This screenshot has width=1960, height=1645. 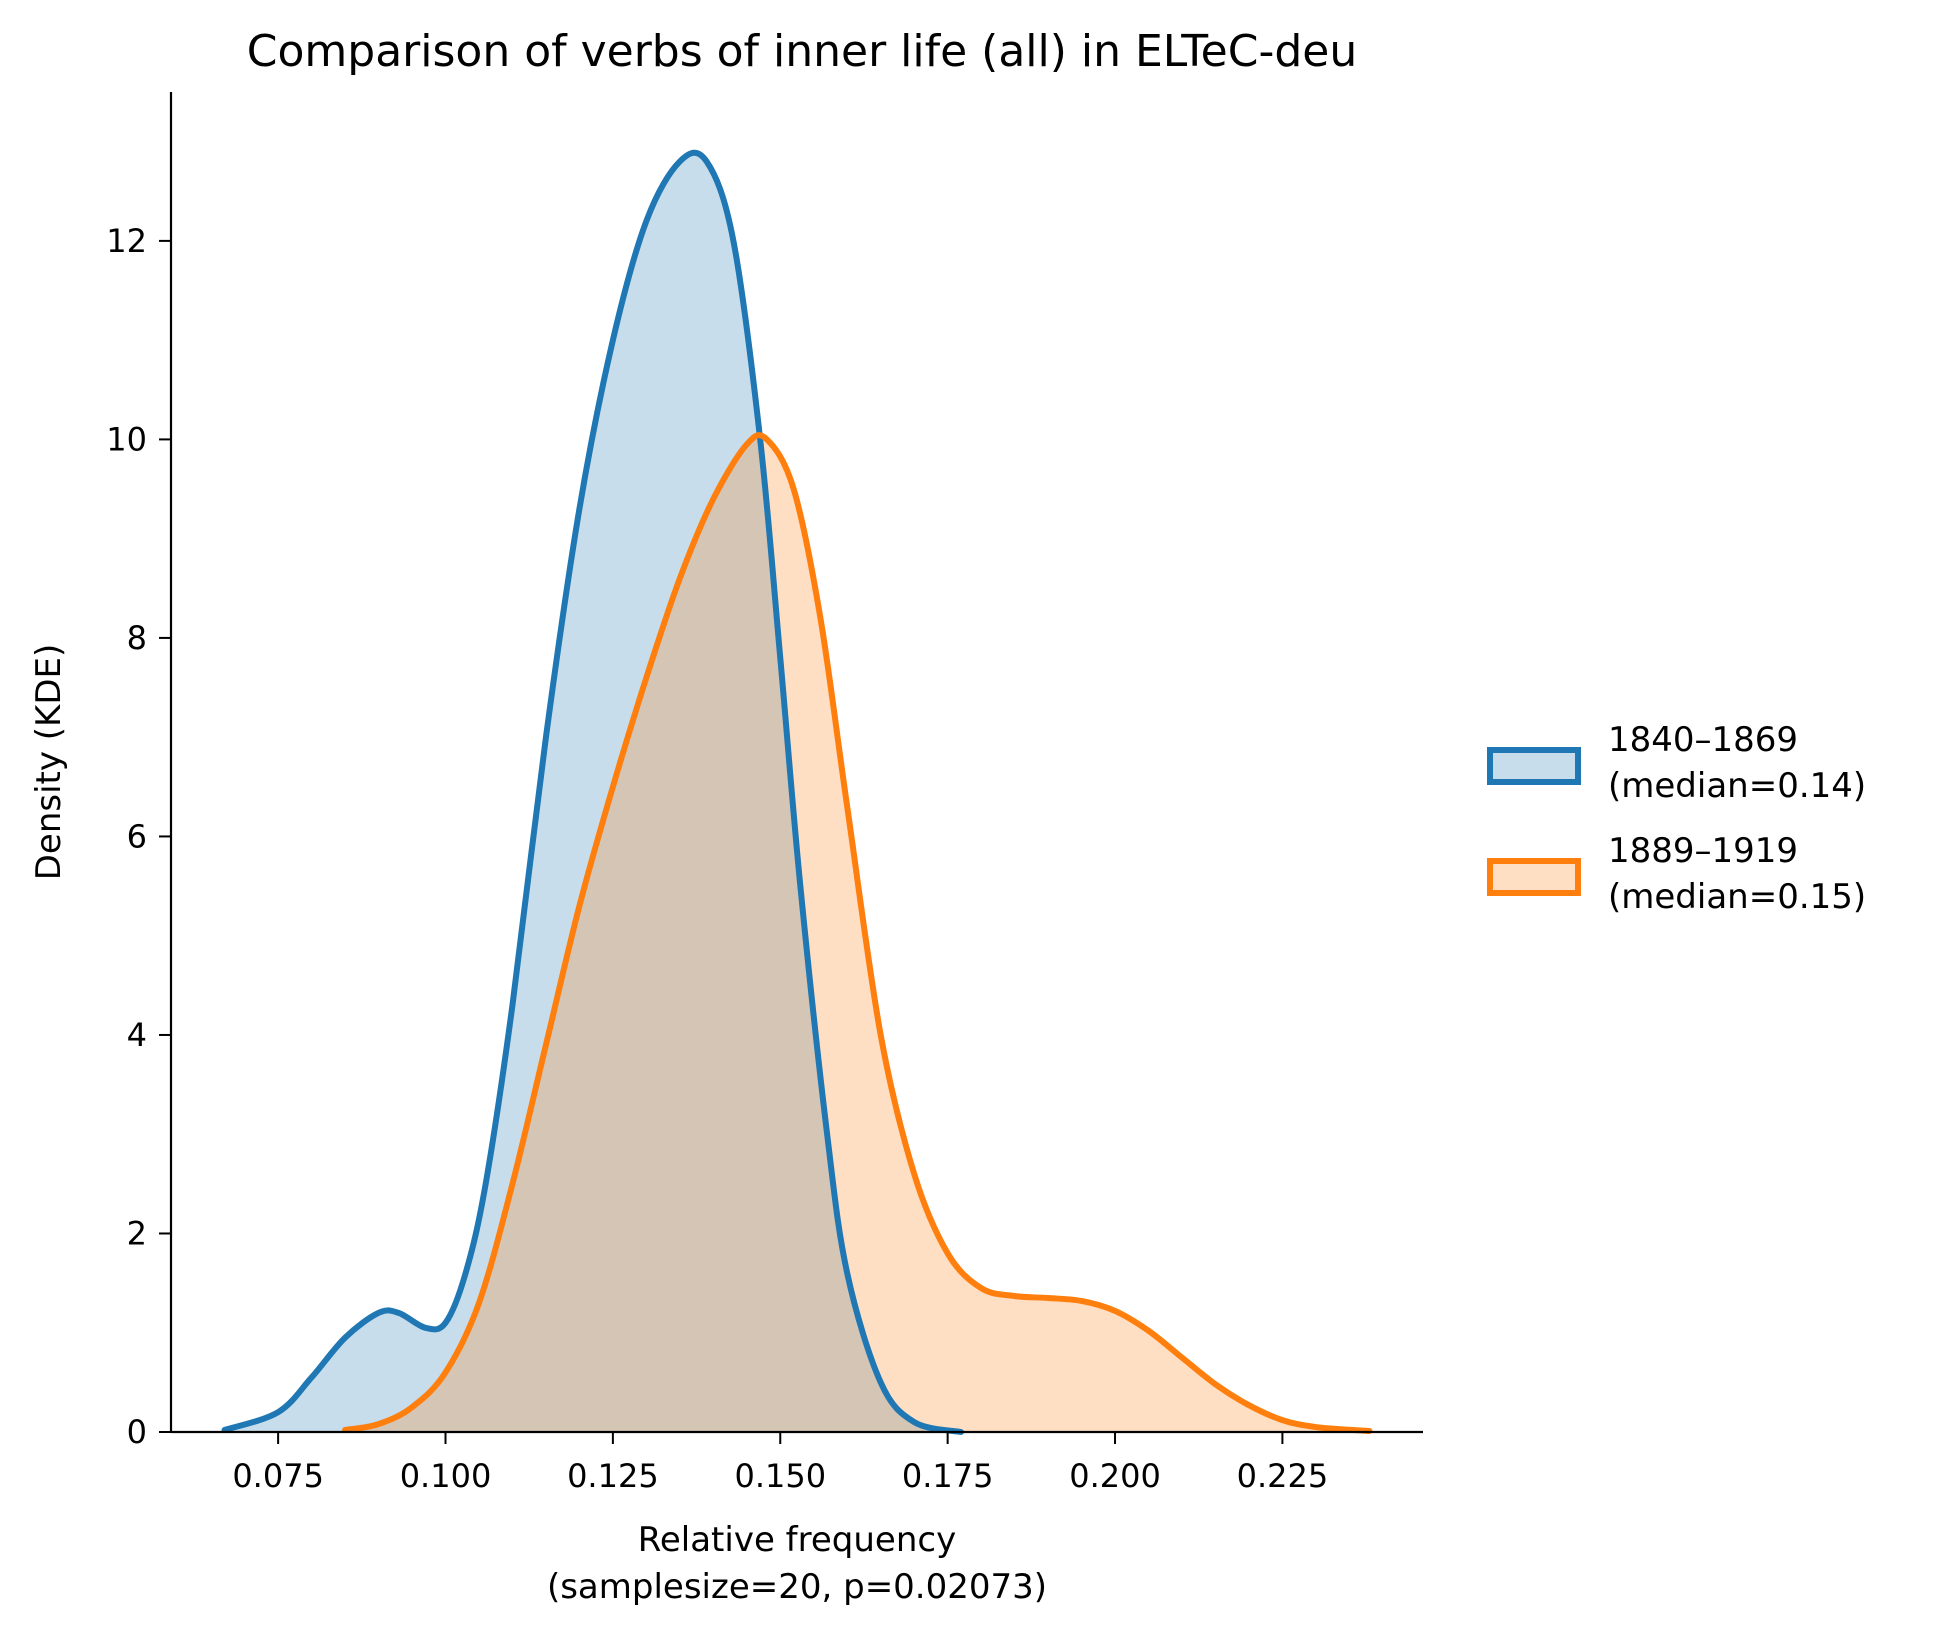 What do you see at coordinates (797, 1540) in the screenshot?
I see `x-axis-label: Relative frequency` at bounding box center [797, 1540].